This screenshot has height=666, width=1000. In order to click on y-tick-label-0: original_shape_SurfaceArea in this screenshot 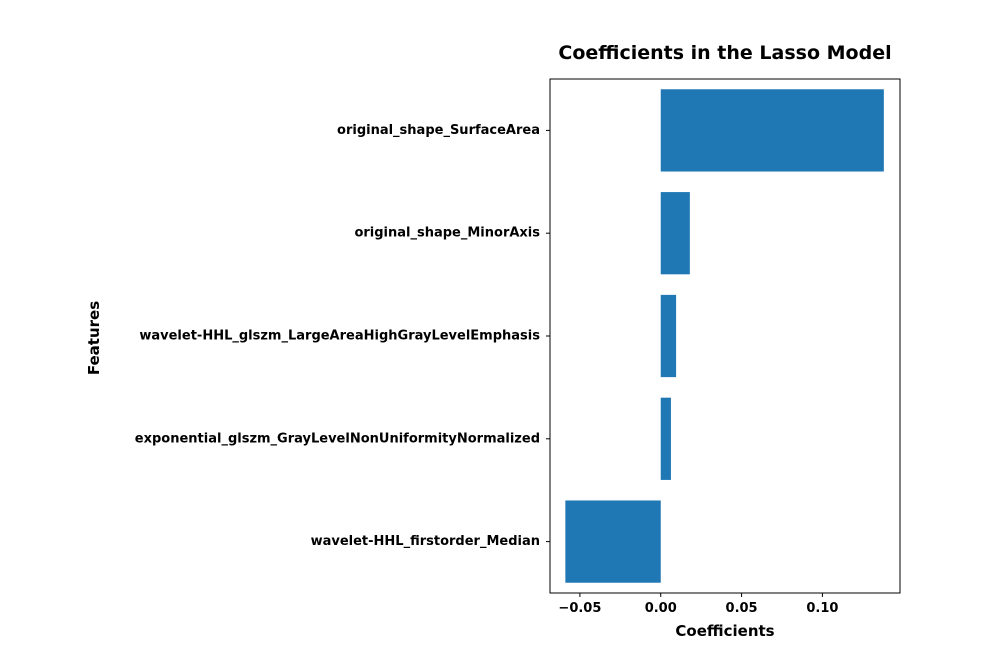, I will do `click(438, 130)`.